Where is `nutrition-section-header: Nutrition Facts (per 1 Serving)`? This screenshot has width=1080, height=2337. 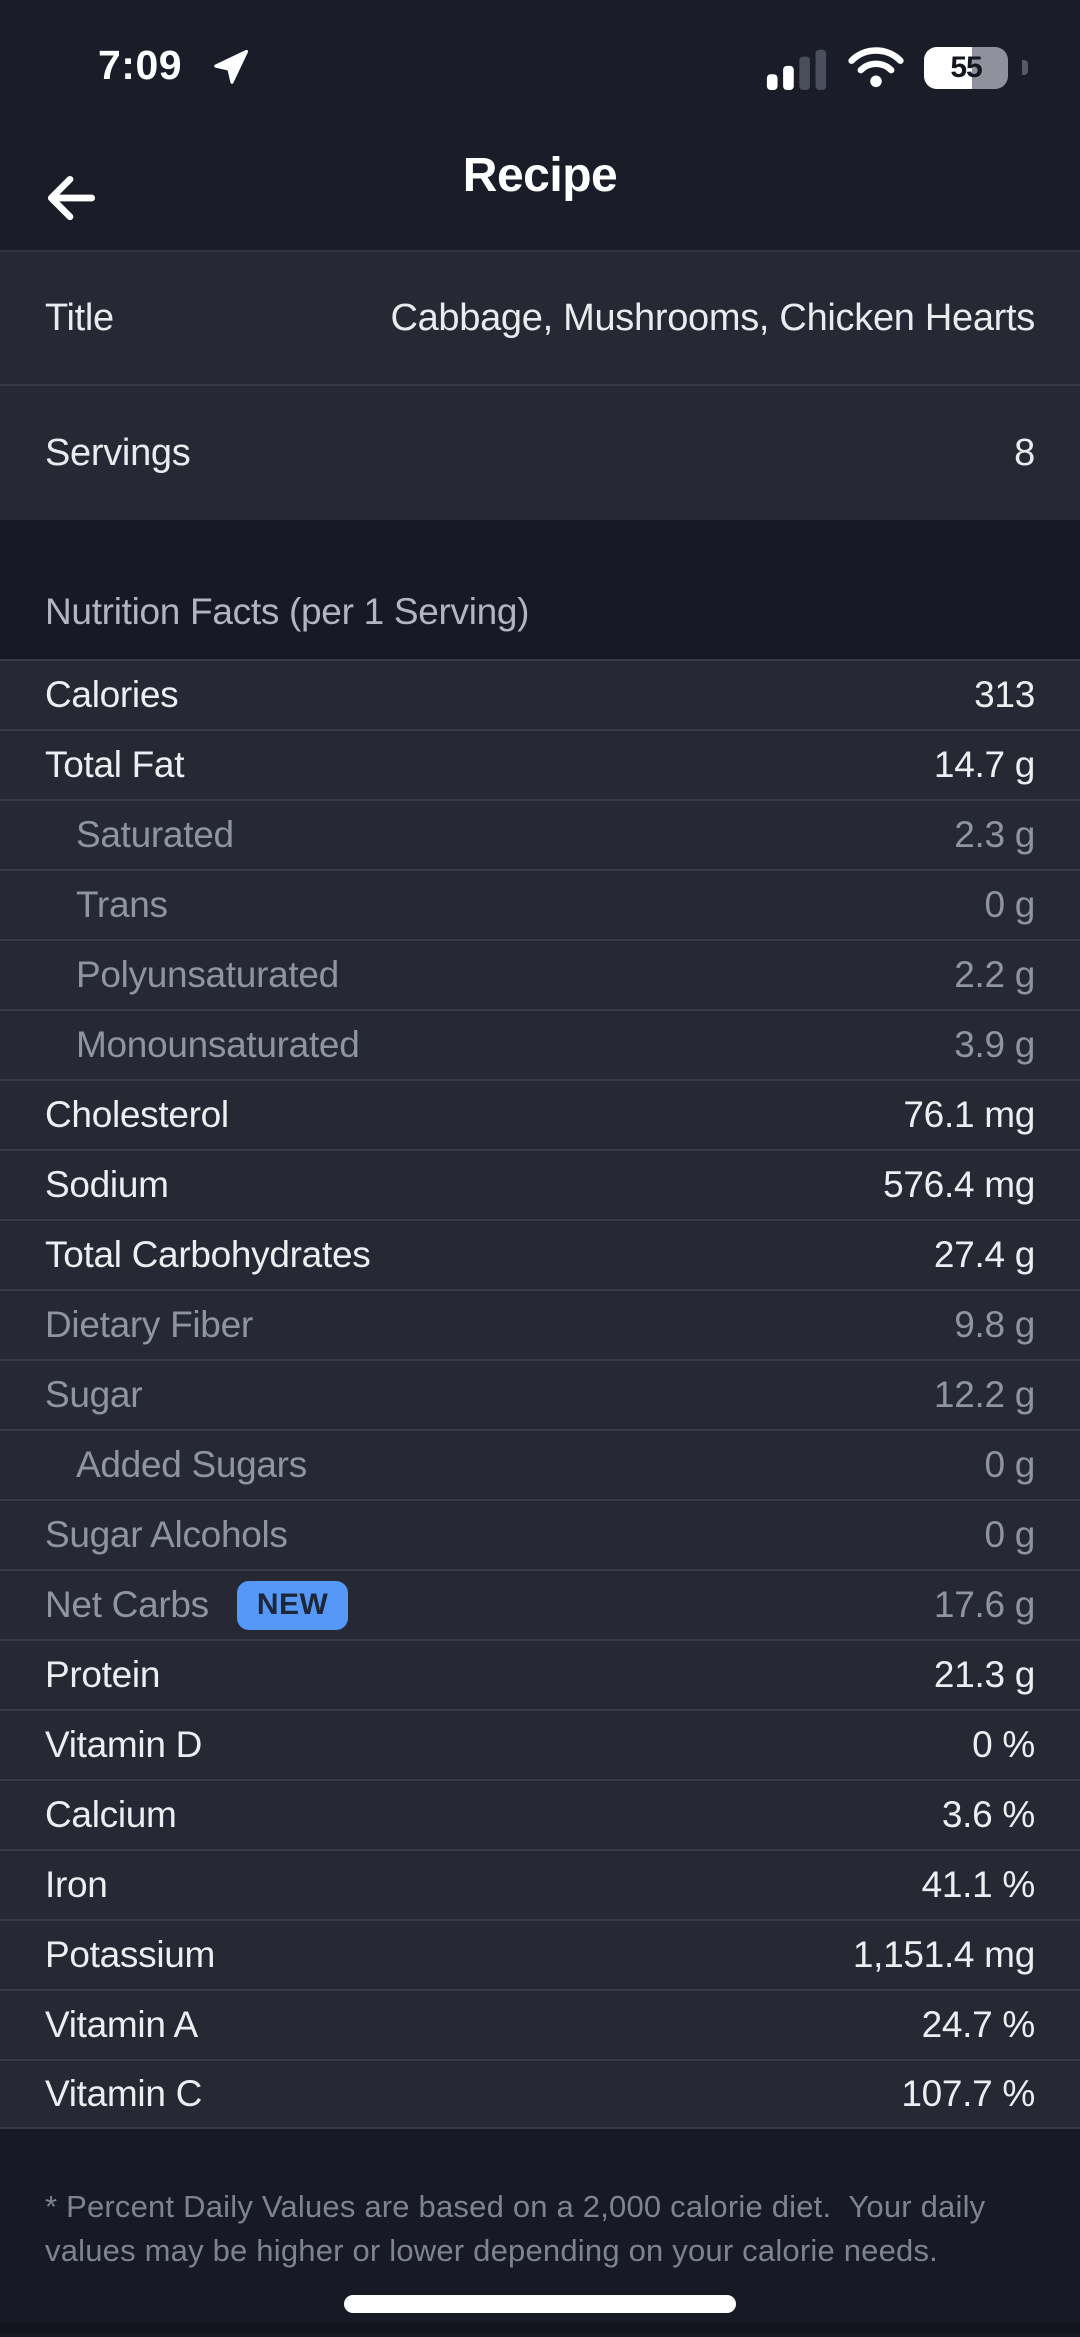
nutrition-section-header: Nutrition Facts (per 1 Serving) is located at coordinates (540, 589).